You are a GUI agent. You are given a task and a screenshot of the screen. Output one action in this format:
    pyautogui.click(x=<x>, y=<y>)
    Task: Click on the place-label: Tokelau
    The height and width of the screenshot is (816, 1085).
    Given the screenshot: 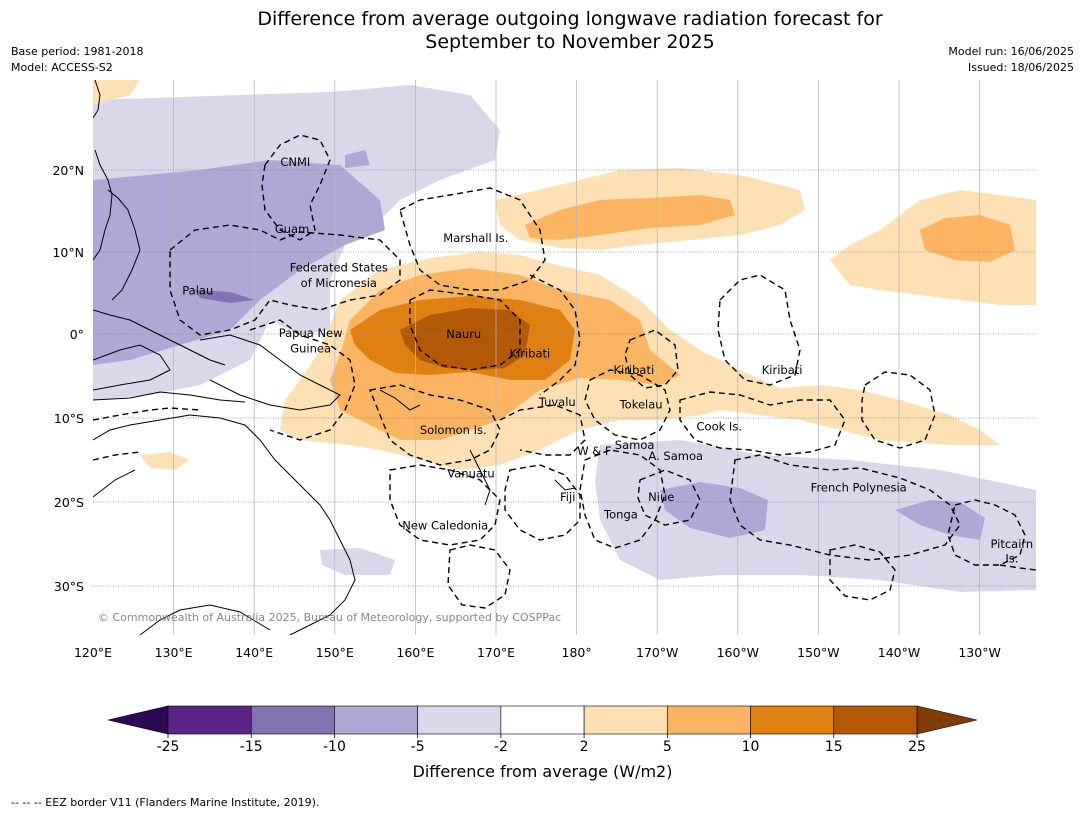 What is the action you would take?
    pyautogui.click(x=641, y=405)
    